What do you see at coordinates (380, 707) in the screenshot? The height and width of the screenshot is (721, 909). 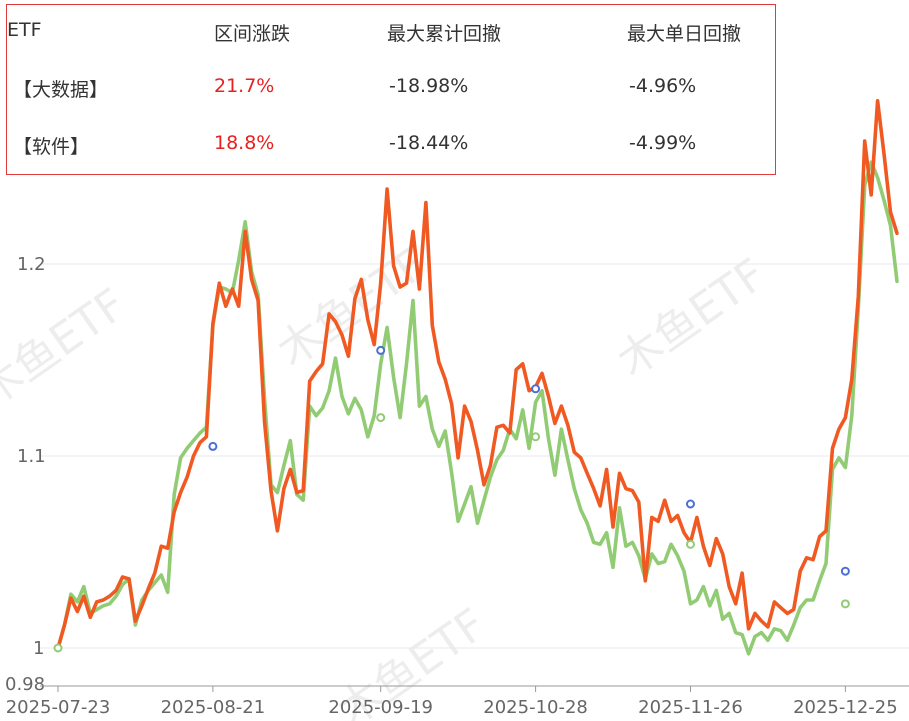 I see `x-tick-label: 2025-09-19` at bounding box center [380, 707].